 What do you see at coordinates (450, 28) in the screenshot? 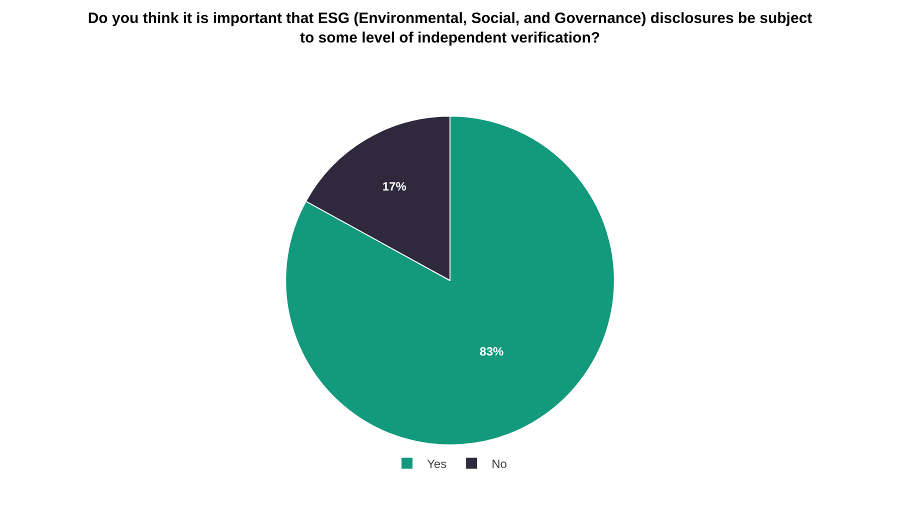
I see `chart-title: Do you think it is important that ESG (Environmental, Social, and Governance) disclosures be subject to some level of independent verification?` at bounding box center [450, 28].